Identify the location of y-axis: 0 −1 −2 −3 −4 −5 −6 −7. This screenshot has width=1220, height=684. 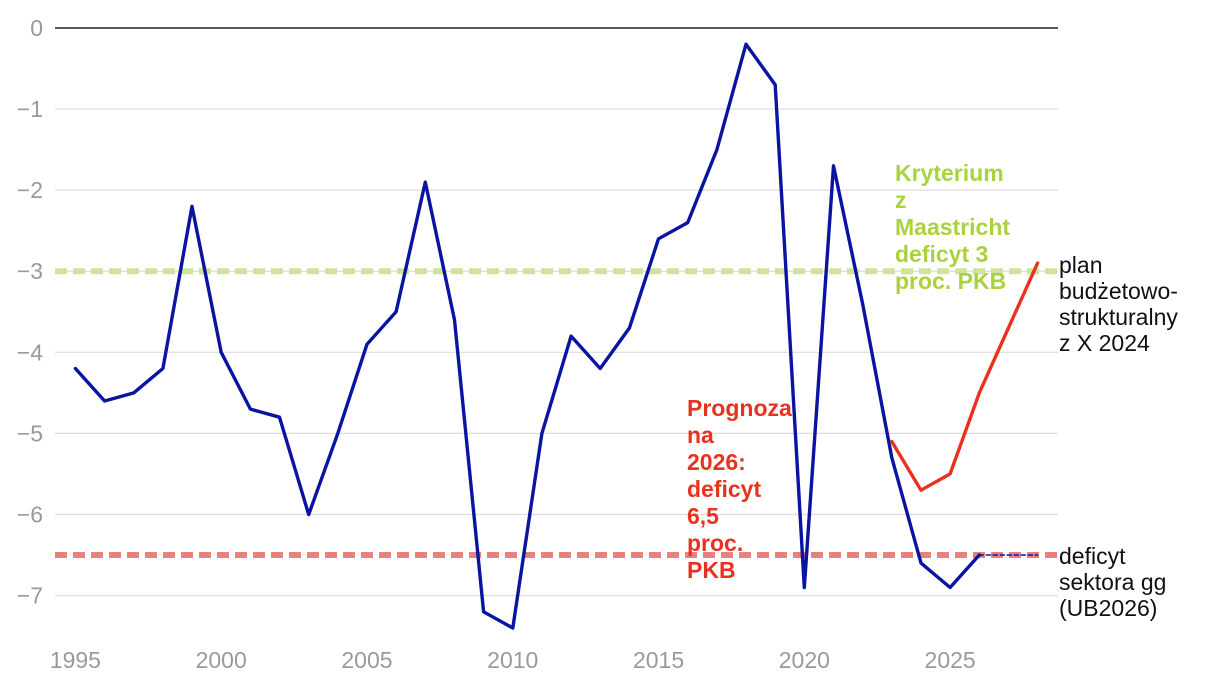
(30, 312).